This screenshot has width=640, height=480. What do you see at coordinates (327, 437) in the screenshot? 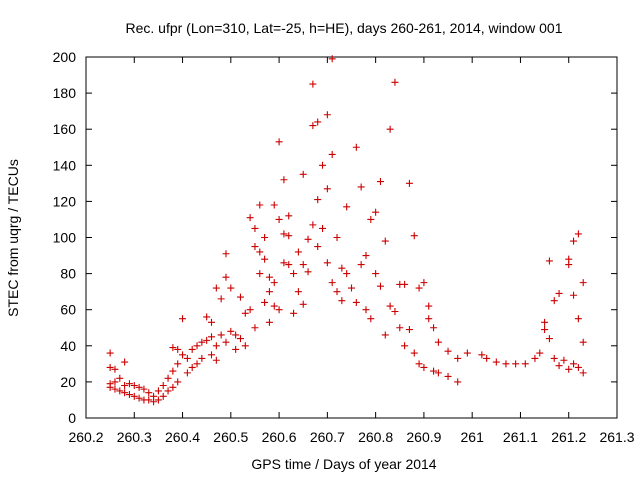
I see `x-tick-label: 260.7` at bounding box center [327, 437].